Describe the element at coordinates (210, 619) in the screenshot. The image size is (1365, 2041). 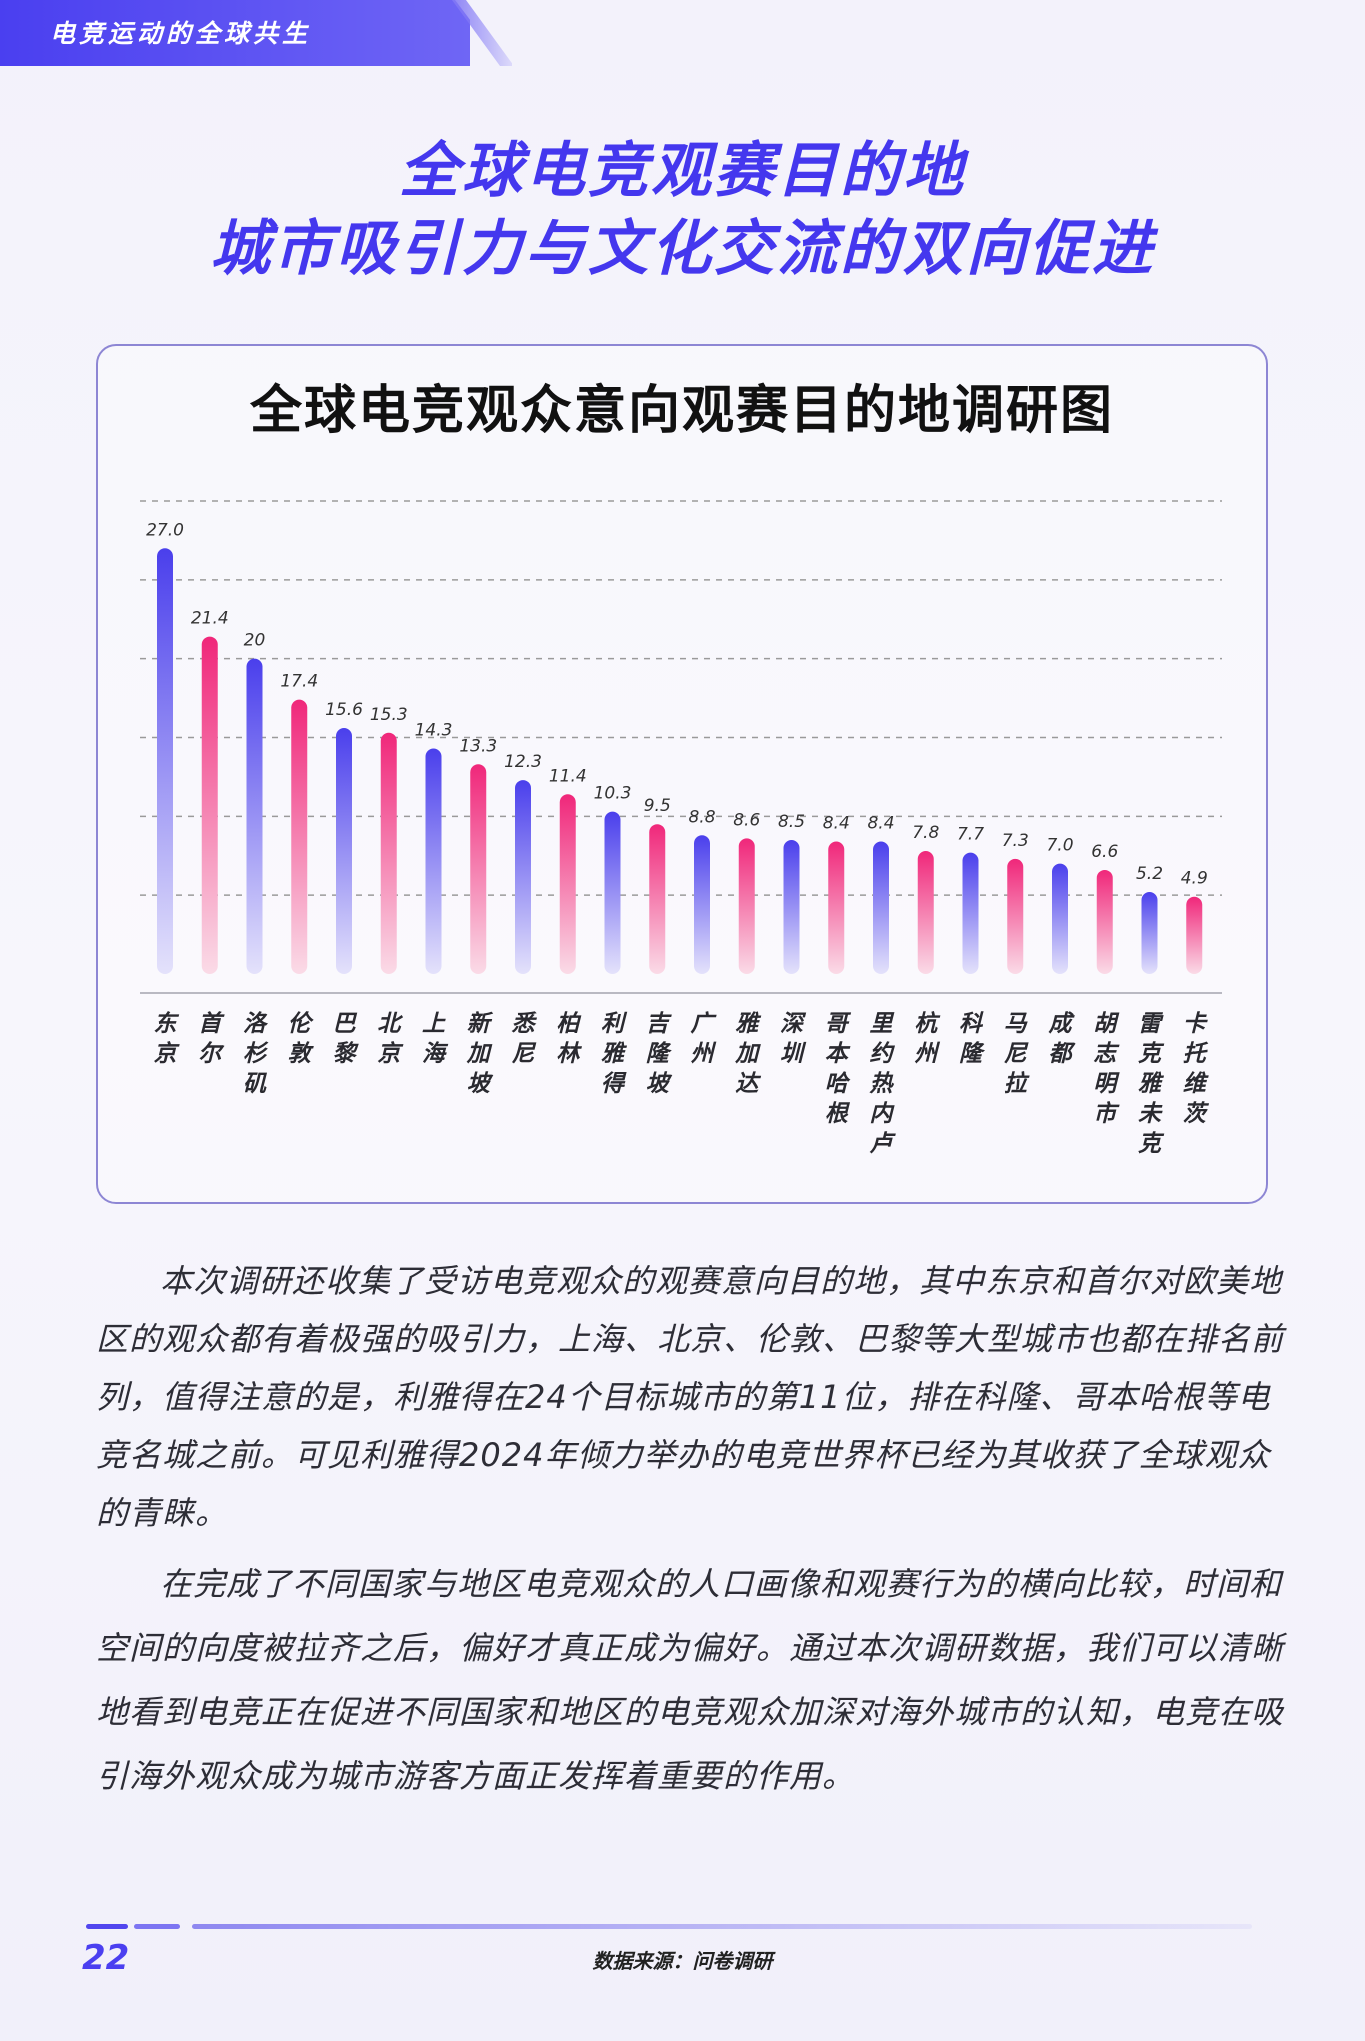
I see `value-label-2: 21.4` at that location.